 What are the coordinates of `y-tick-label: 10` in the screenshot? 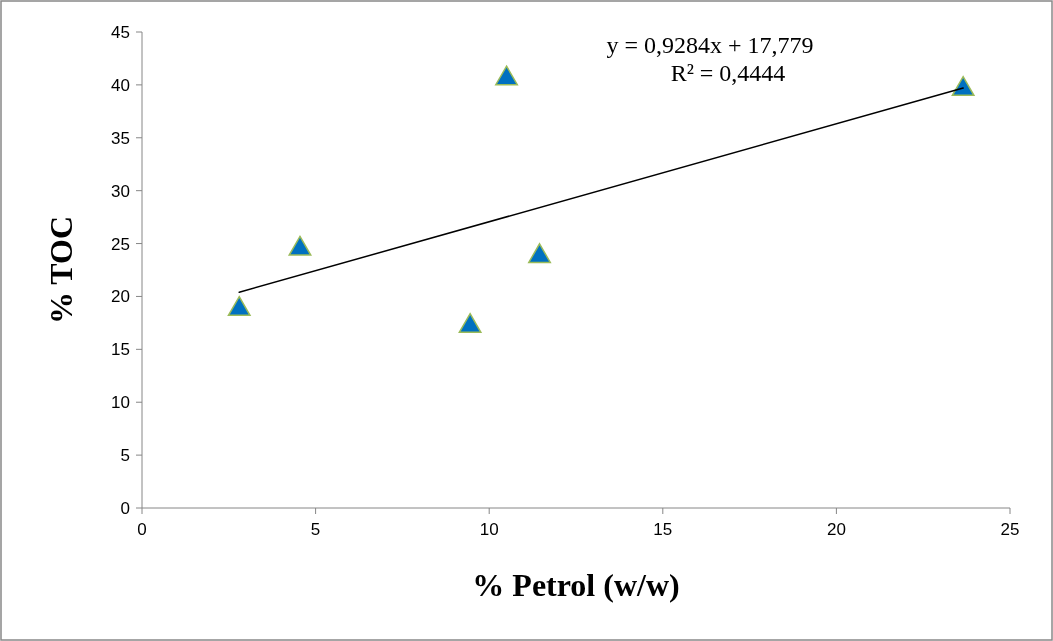 It's located at (120, 403).